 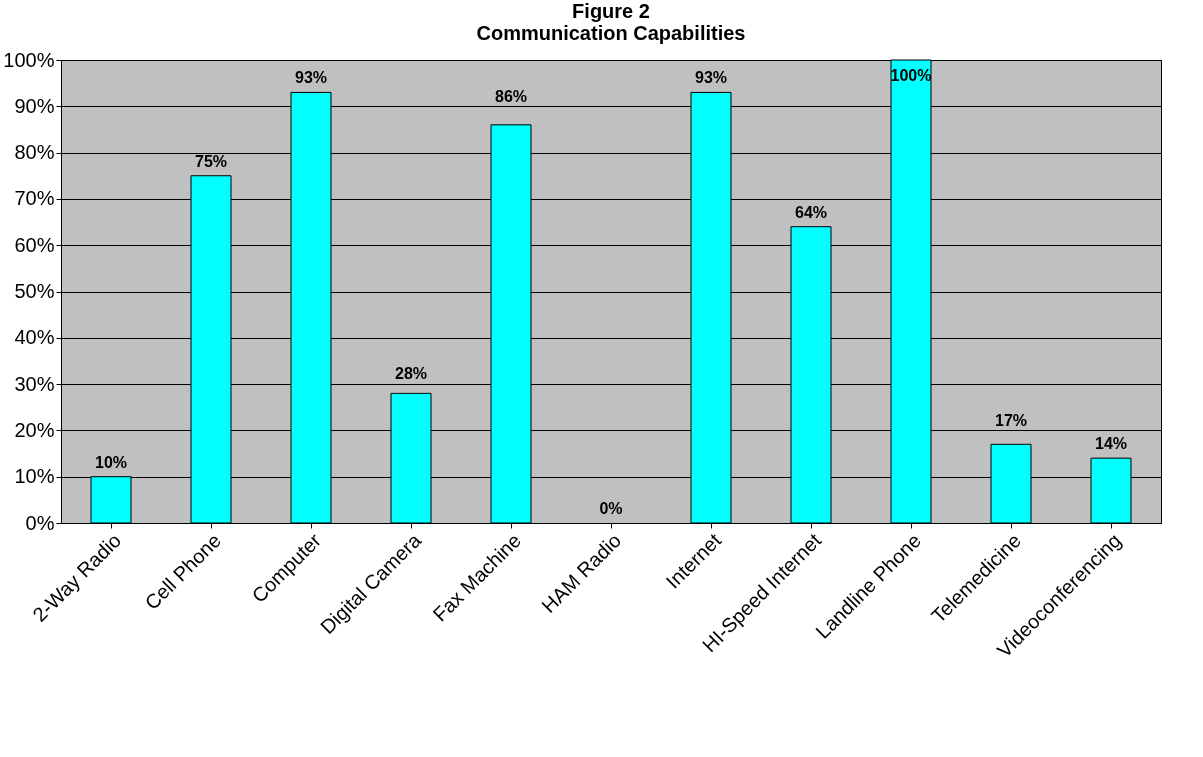 I want to click on y-tick-label: 20%, so click(x=34, y=429).